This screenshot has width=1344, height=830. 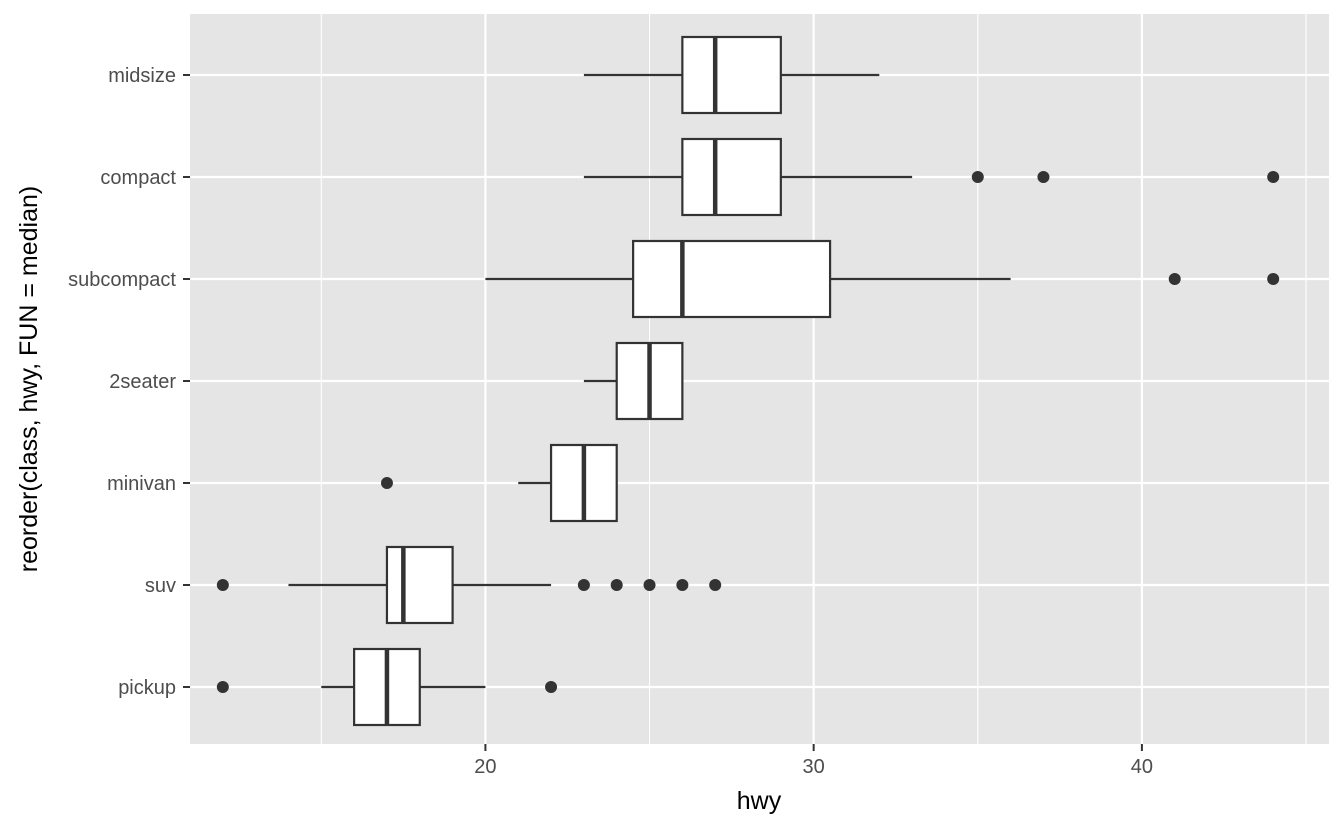 I want to click on x-axis-title: hwy, so click(x=759, y=801).